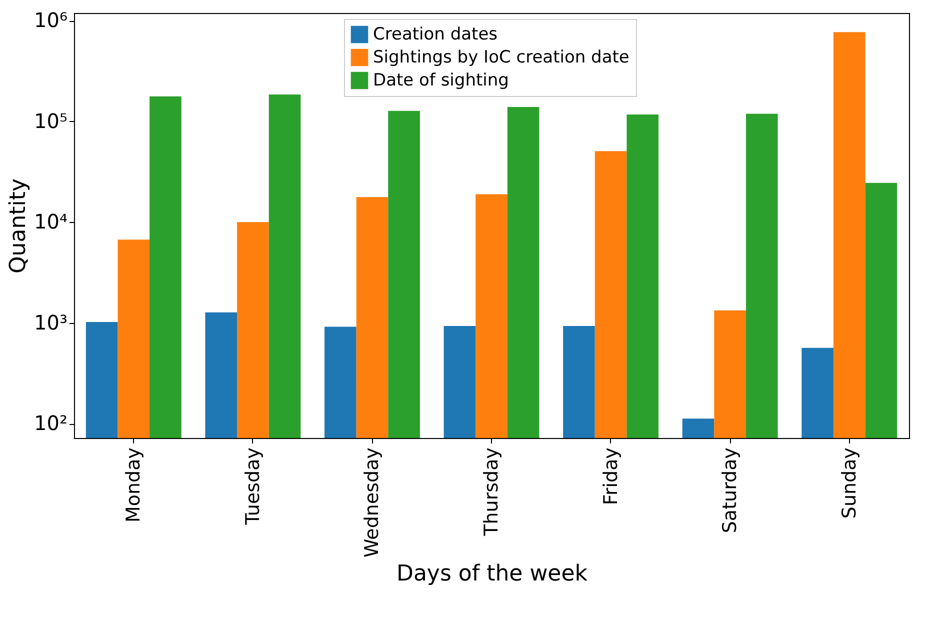 Image resolution: width=926 pixels, height=617 pixels. I want to click on y-tick-label: 10⁶, so click(51, 20).